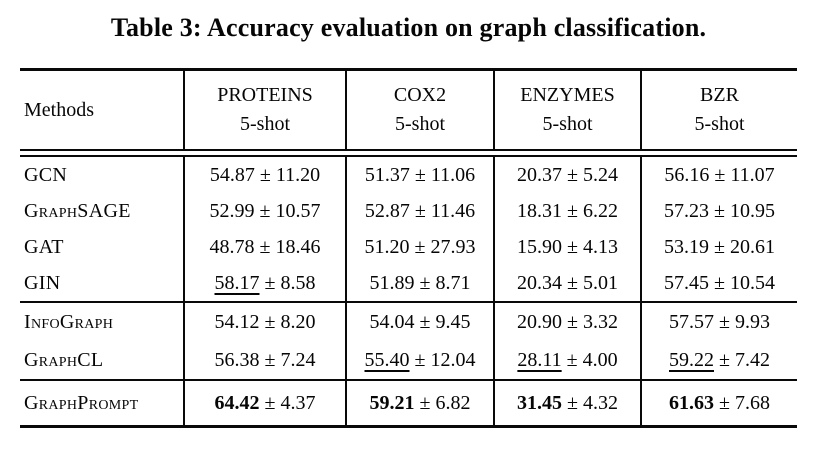  I want to click on score-cell: 51.89 ± 8.71, so click(419, 283).